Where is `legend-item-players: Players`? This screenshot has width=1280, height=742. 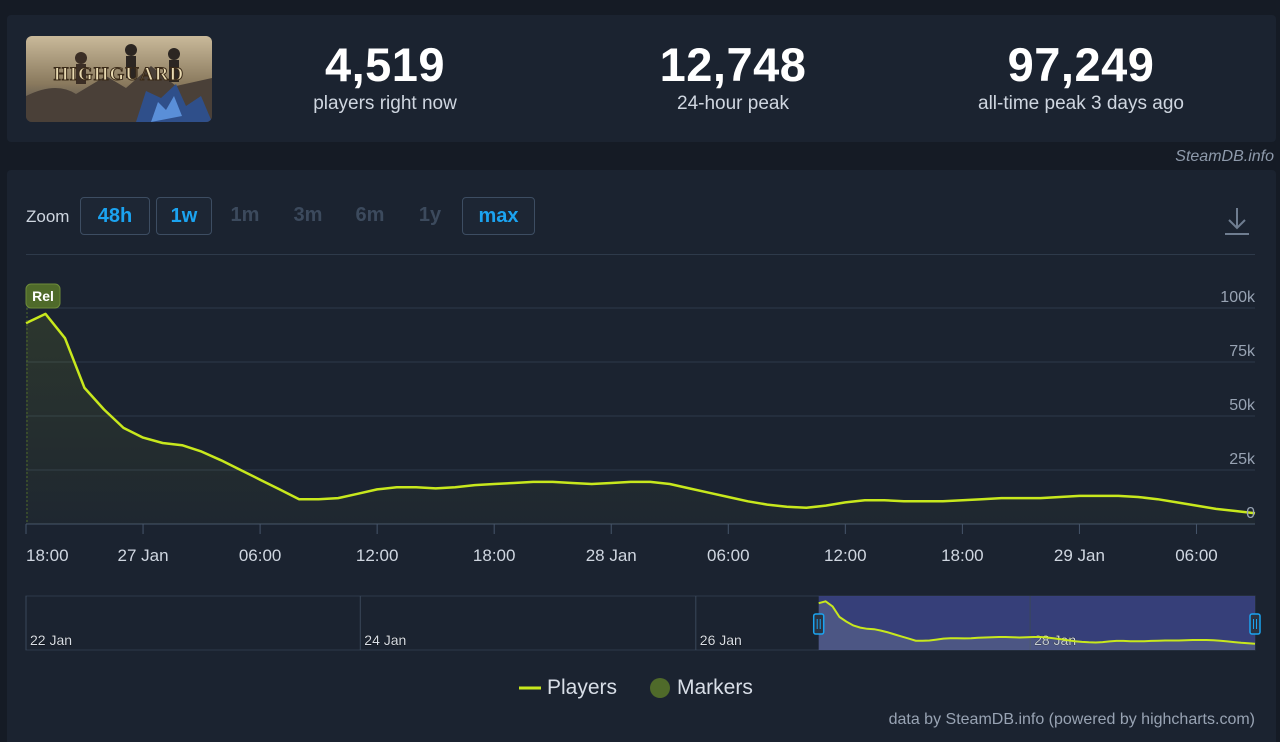
legend-item-players: Players is located at coordinates (568, 688).